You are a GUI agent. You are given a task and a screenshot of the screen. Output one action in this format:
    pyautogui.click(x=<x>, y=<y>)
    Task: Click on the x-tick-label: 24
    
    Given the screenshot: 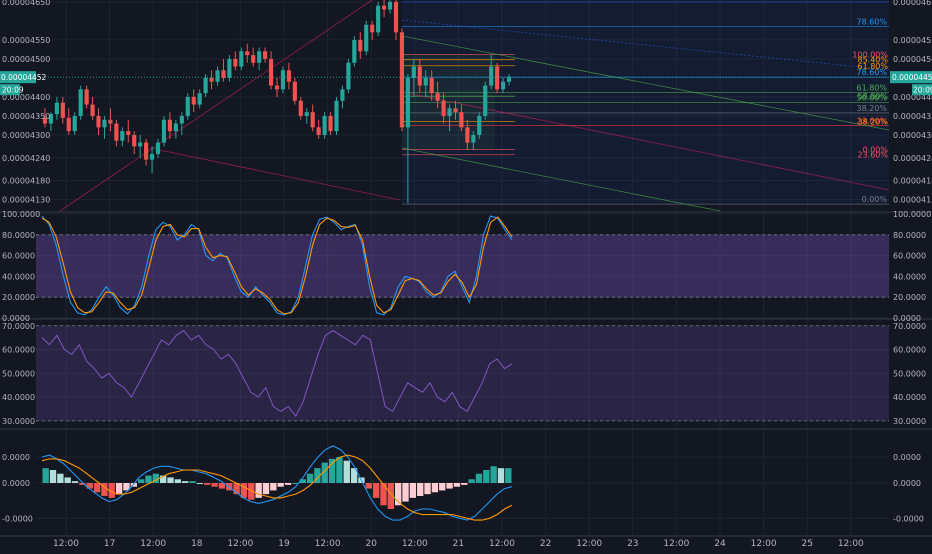 What is the action you would take?
    pyautogui.click(x=720, y=544)
    